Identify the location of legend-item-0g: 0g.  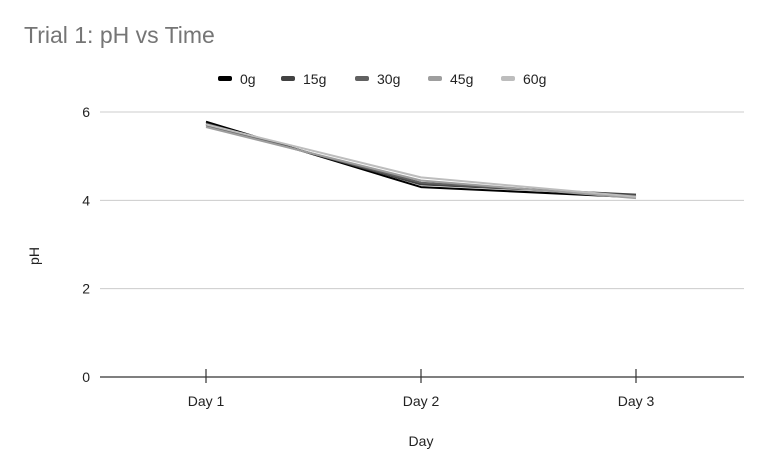
(237, 79).